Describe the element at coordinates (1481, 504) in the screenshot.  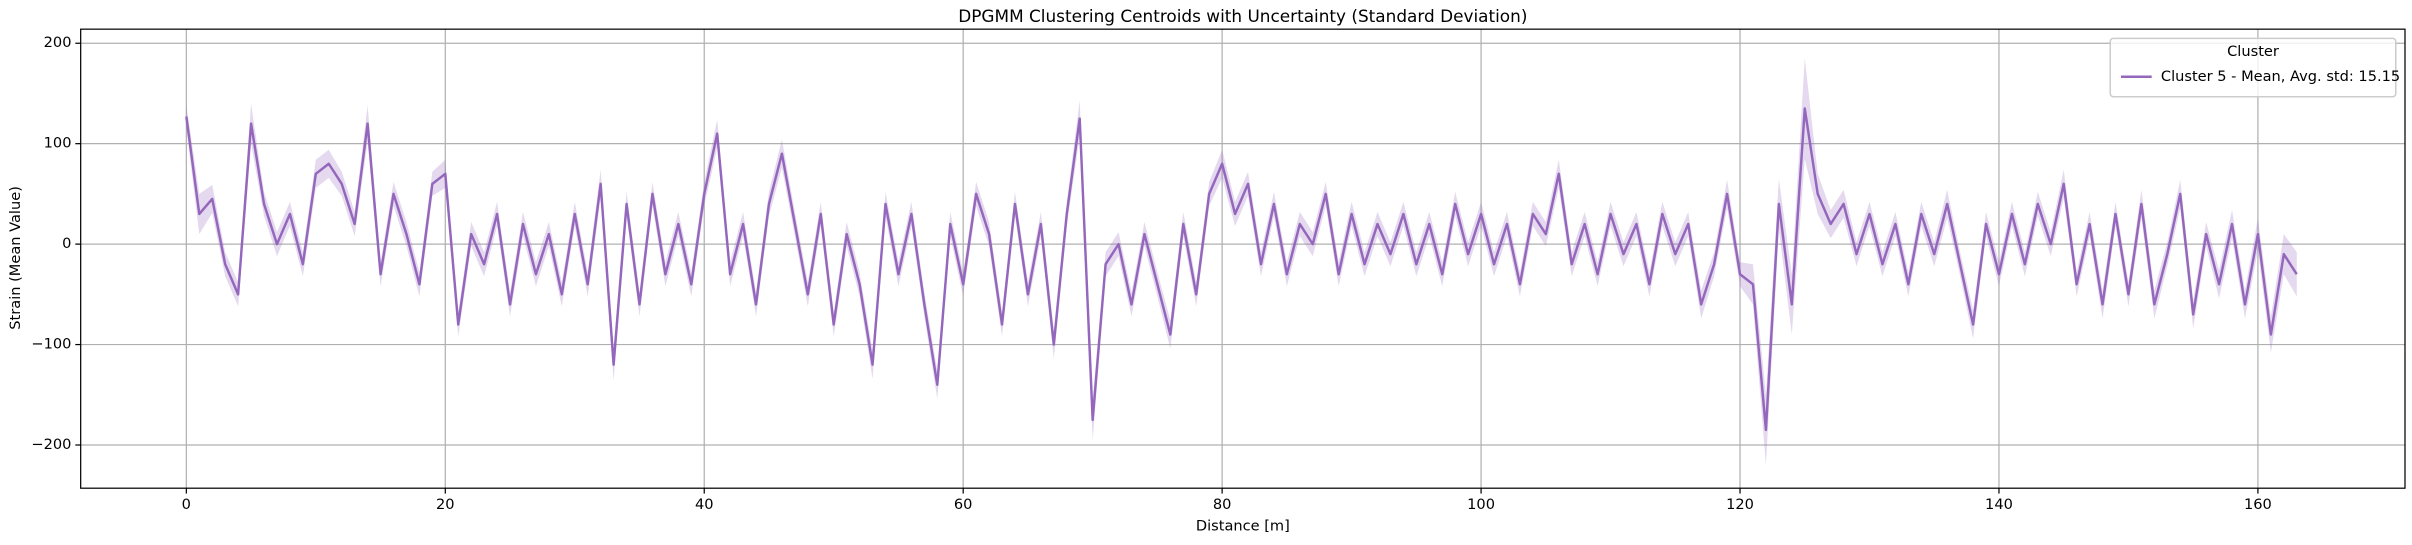
I see `x-tick-label: 100` at that location.